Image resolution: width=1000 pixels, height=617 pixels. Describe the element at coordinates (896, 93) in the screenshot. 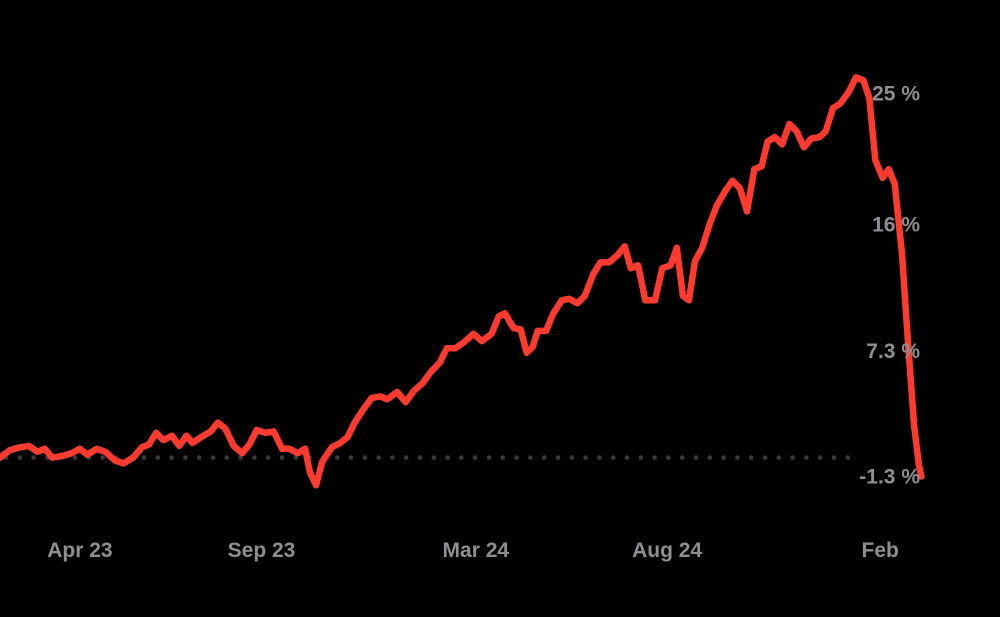

I see `y-tick-label: 25 %` at that location.